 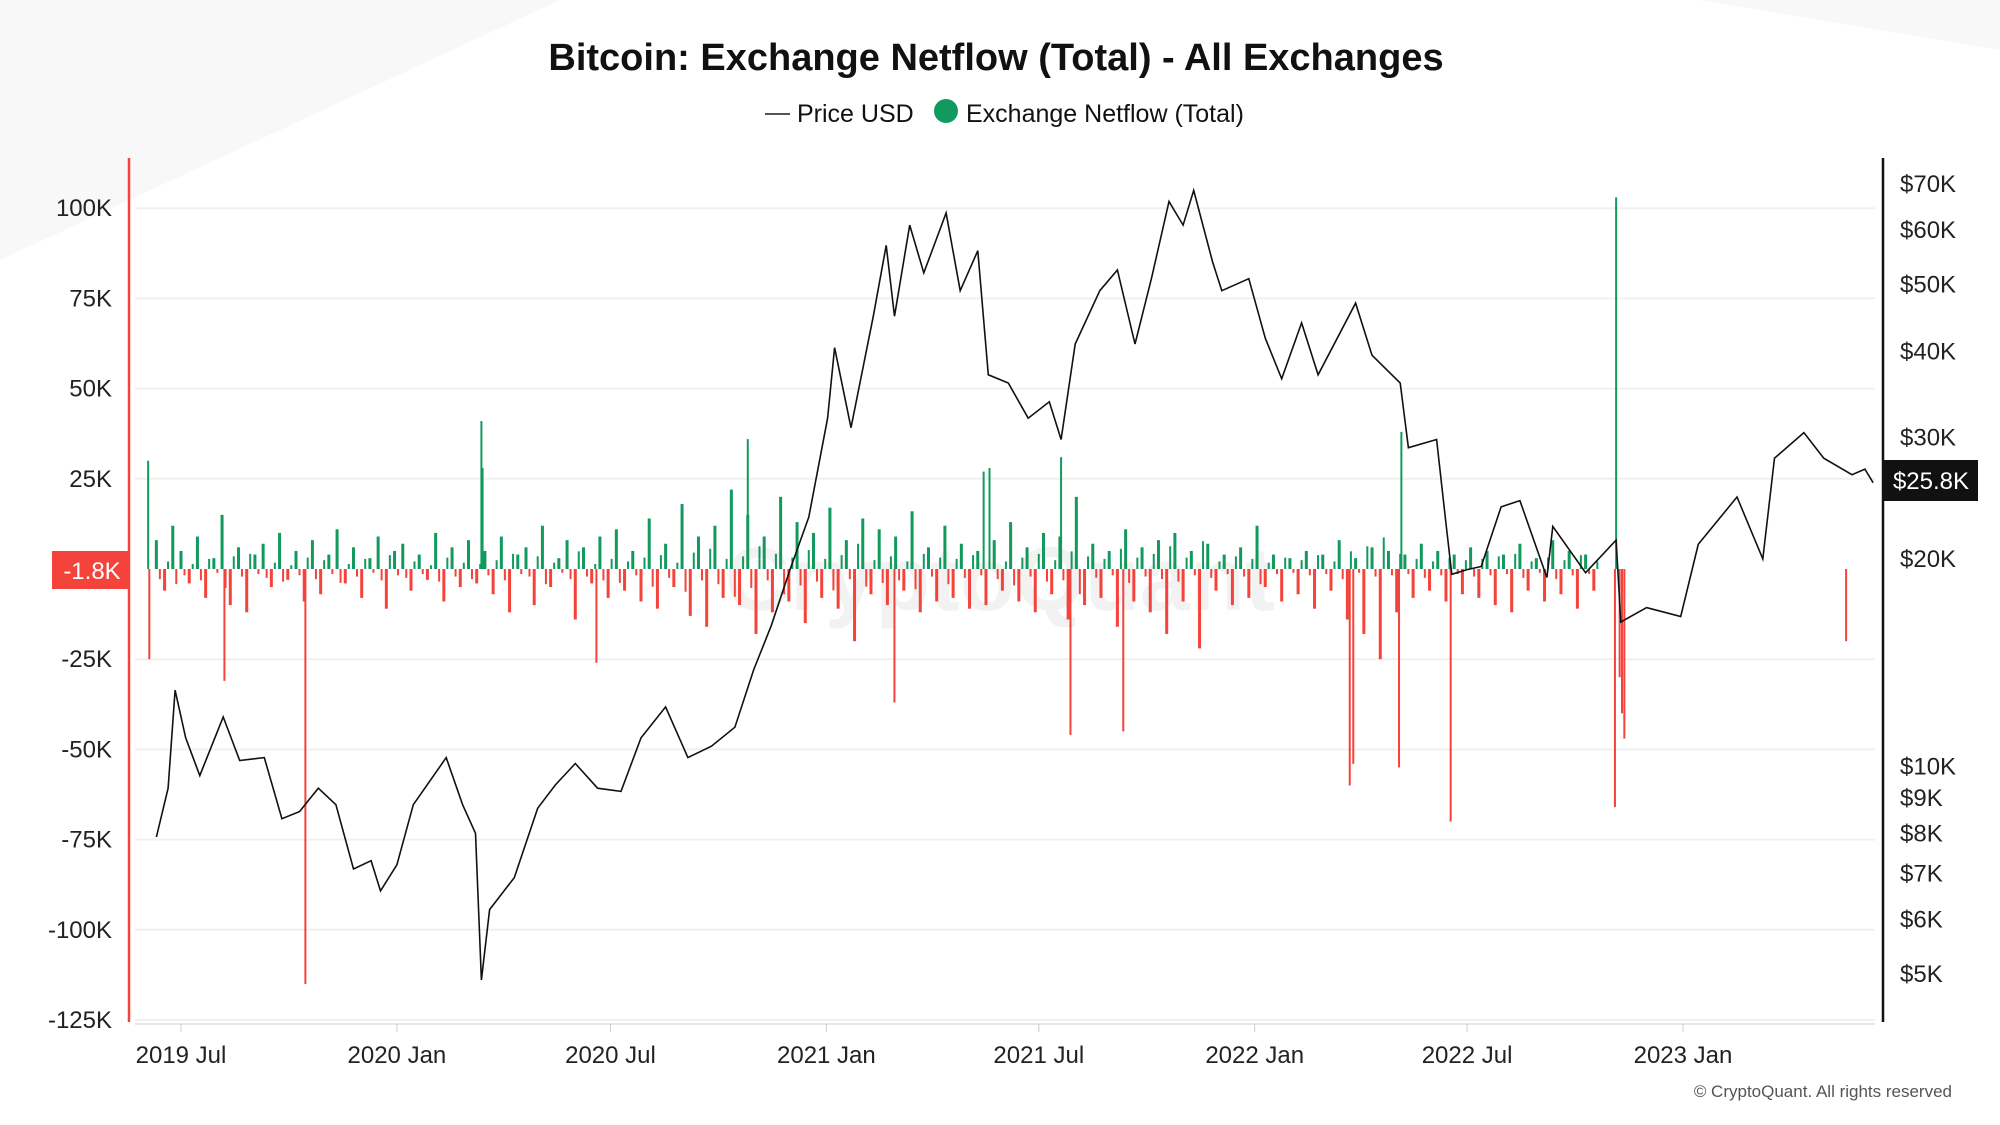 I want to click on watermark: CryptoQuant, so click(x=1000, y=580).